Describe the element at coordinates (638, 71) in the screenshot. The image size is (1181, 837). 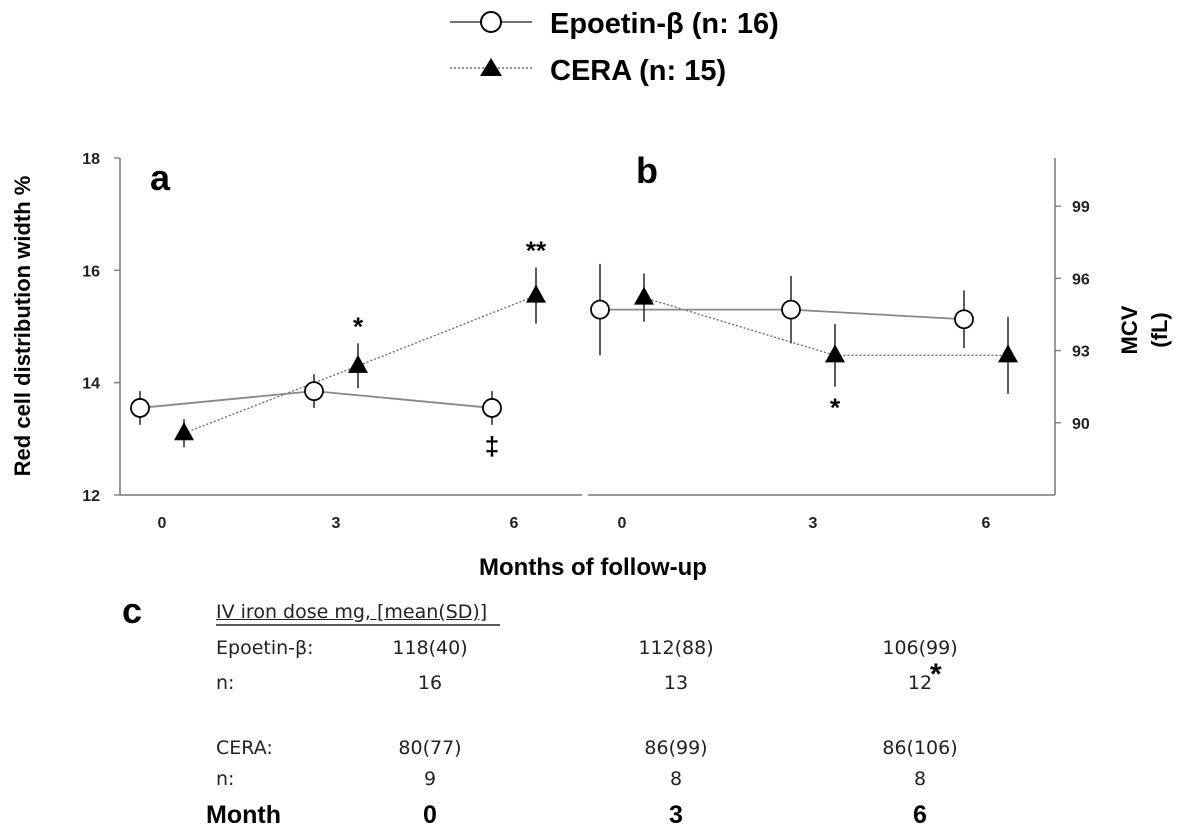
I see `legend-cera-label: CERA (n: 15)` at that location.